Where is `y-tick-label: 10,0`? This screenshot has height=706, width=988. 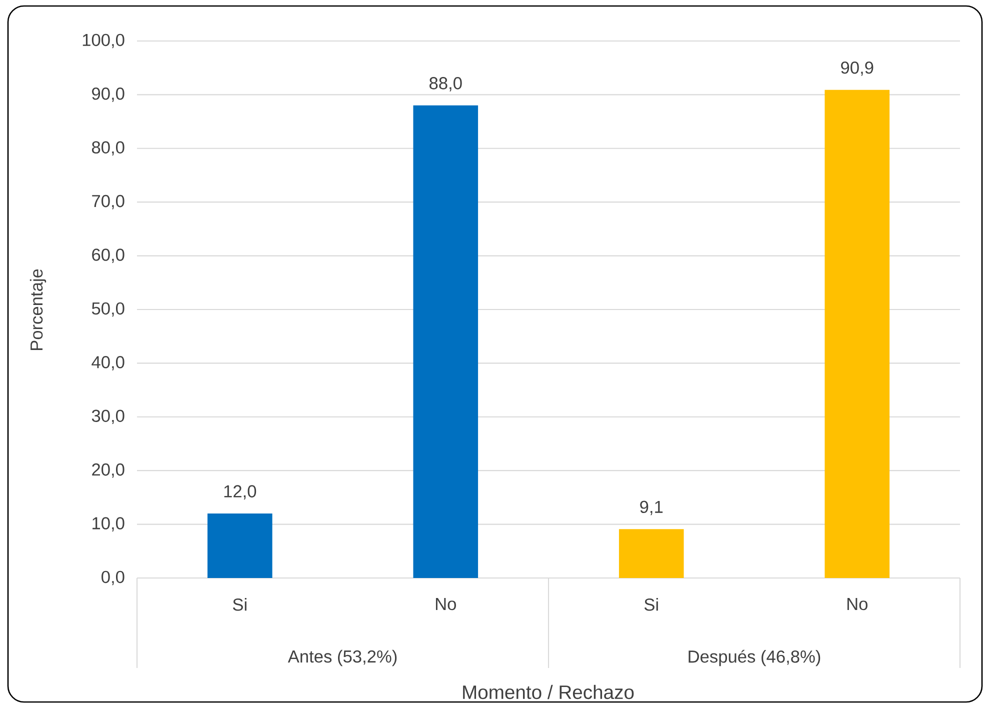
y-tick-label: 10,0 is located at coordinates (108, 524).